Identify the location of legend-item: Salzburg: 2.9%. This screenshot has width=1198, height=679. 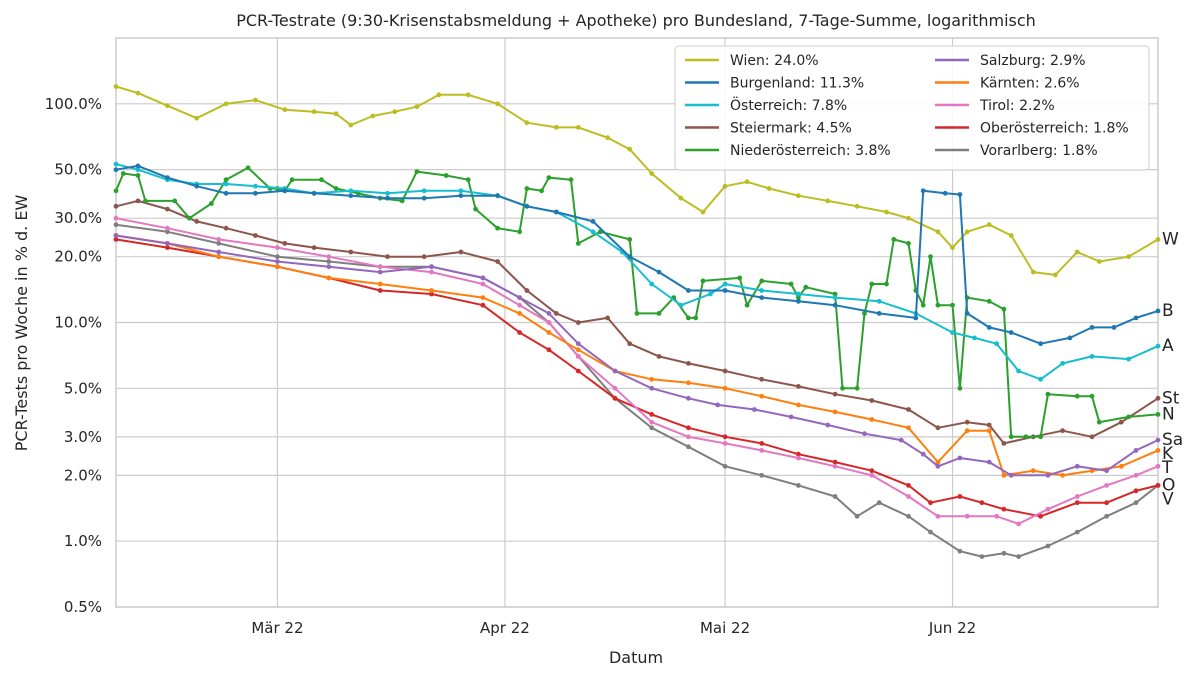
(1010, 61).